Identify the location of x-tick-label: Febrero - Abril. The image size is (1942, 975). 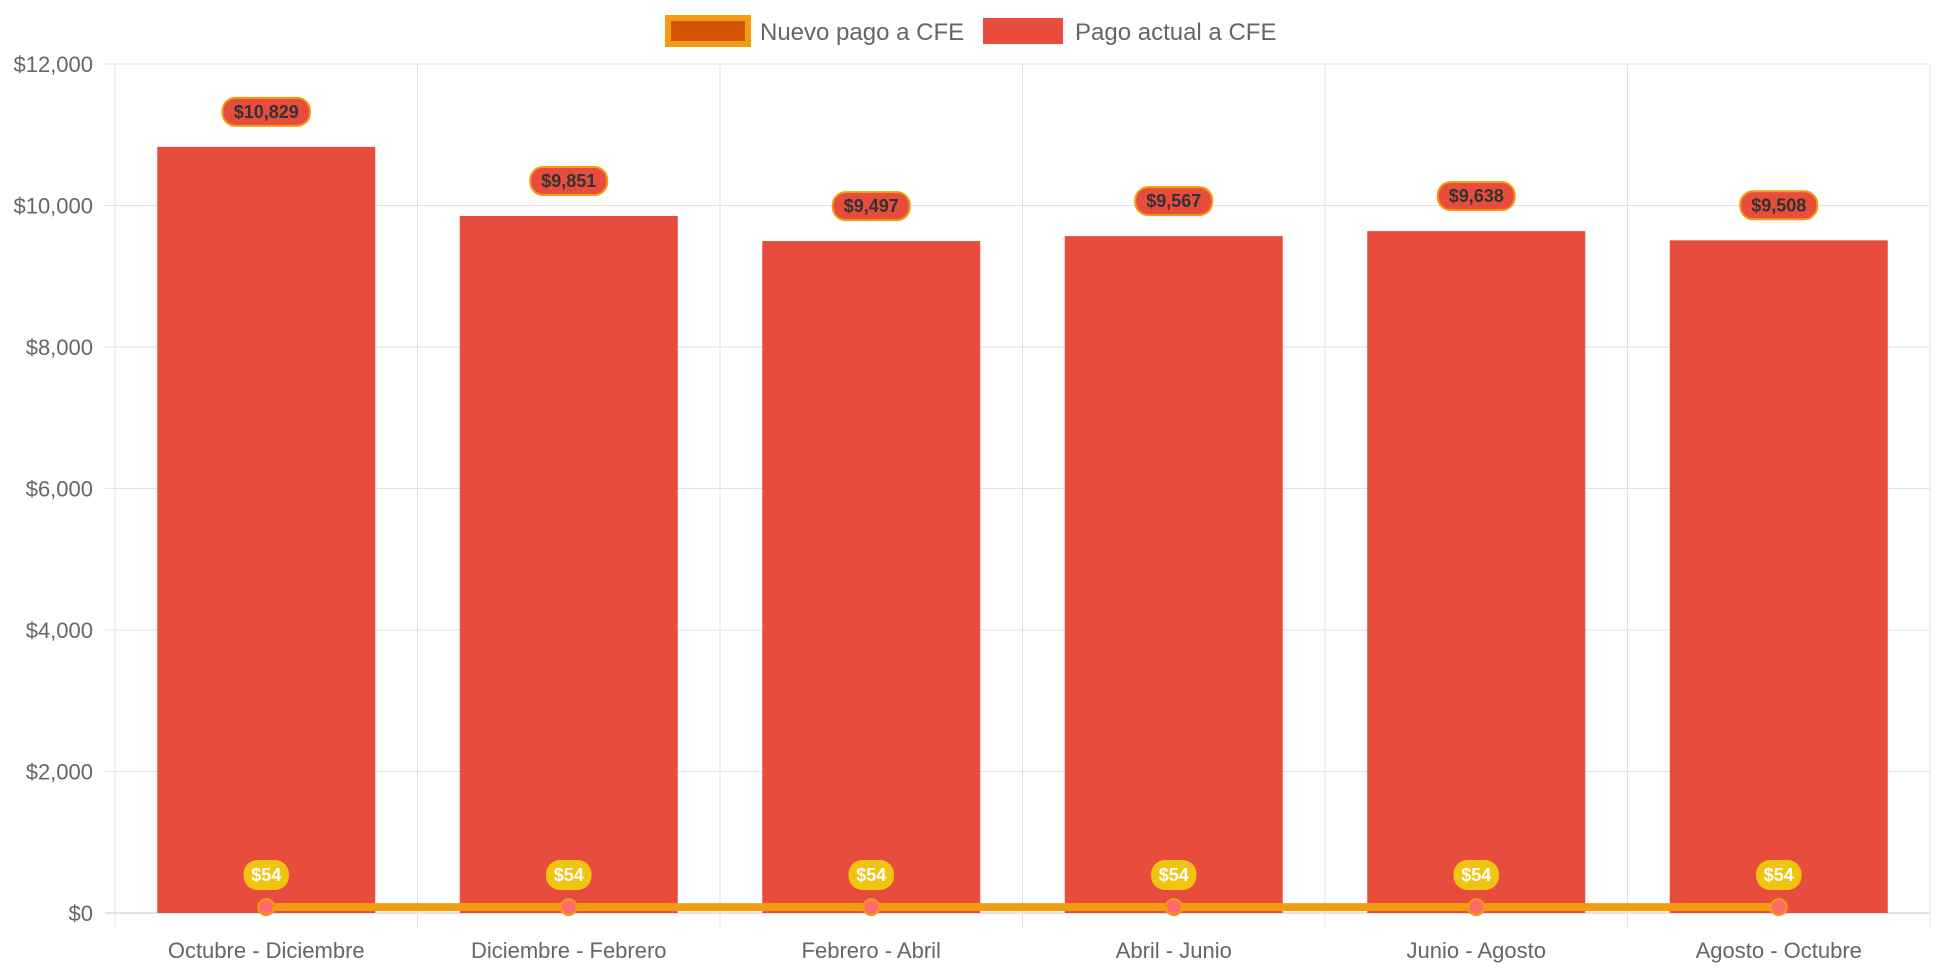
(871, 950).